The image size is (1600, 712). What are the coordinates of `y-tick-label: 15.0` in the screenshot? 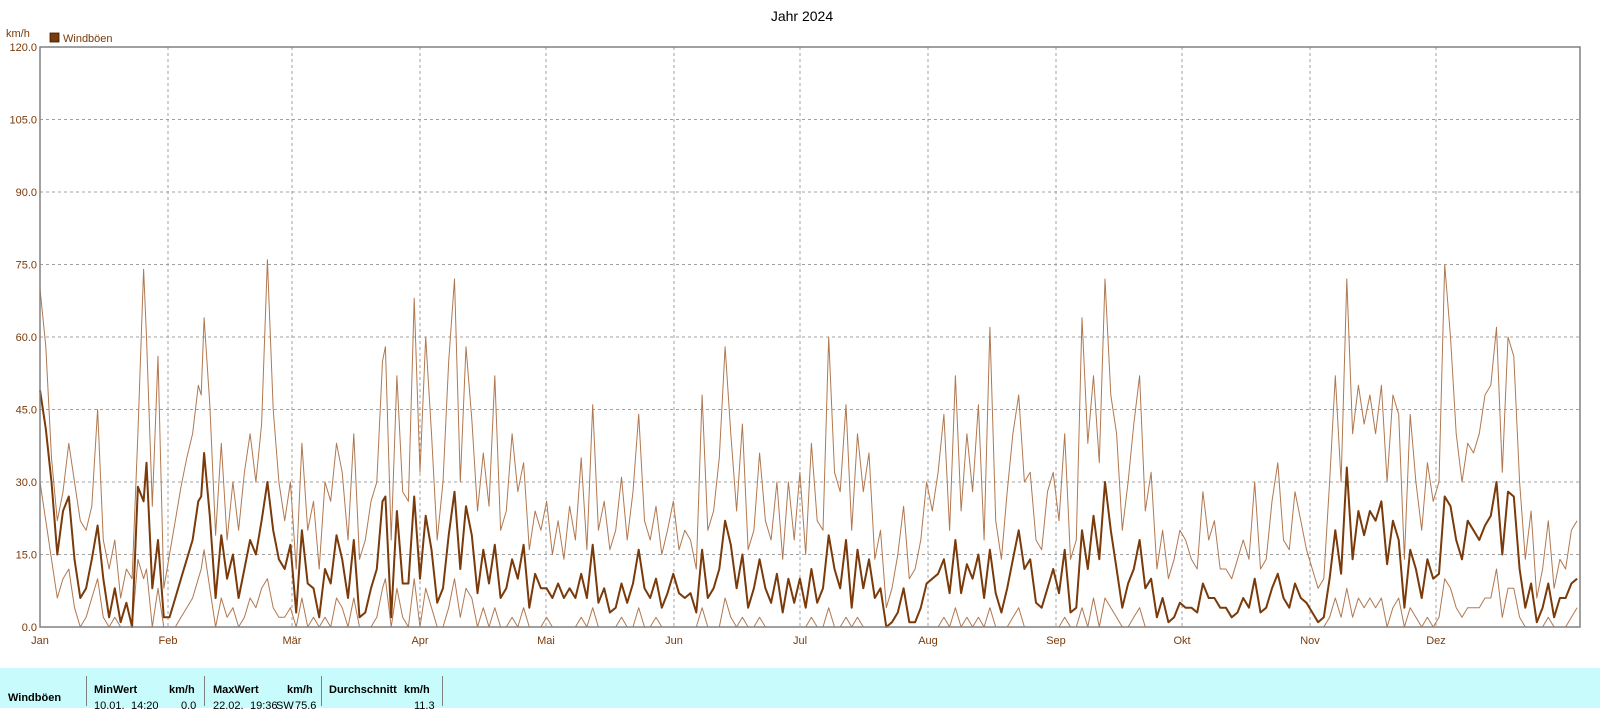 It's located at (26, 556).